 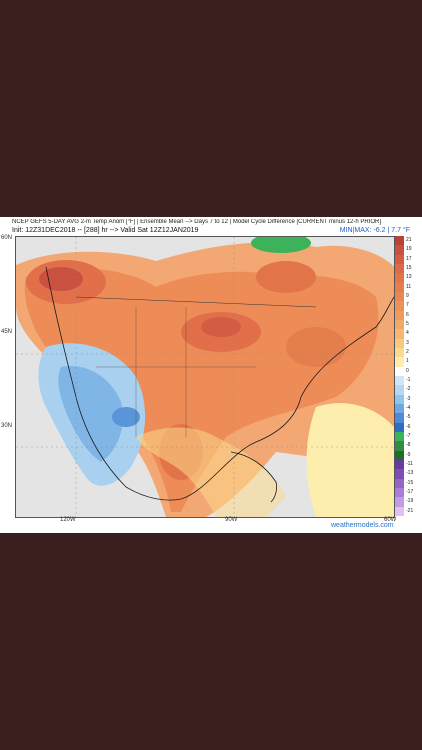 I want to click on legend-entry: 0, so click(x=407, y=371).